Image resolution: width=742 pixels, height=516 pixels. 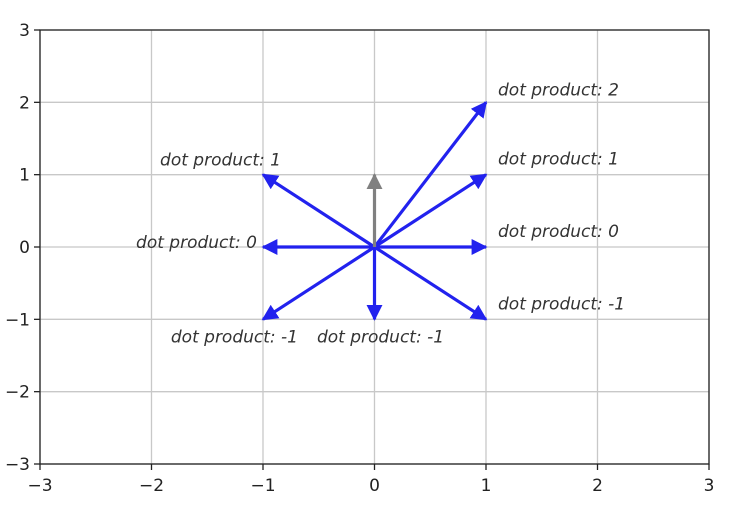 What do you see at coordinates (709, 486) in the screenshot?
I see `x-tick-label: 3` at bounding box center [709, 486].